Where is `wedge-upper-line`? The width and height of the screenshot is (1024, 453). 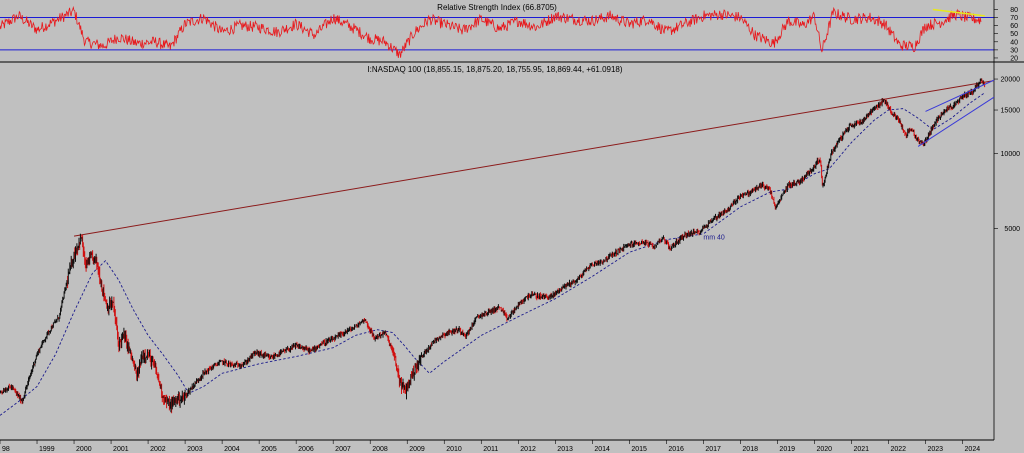
wedge-upper-line is located at coordinates (960, 95).